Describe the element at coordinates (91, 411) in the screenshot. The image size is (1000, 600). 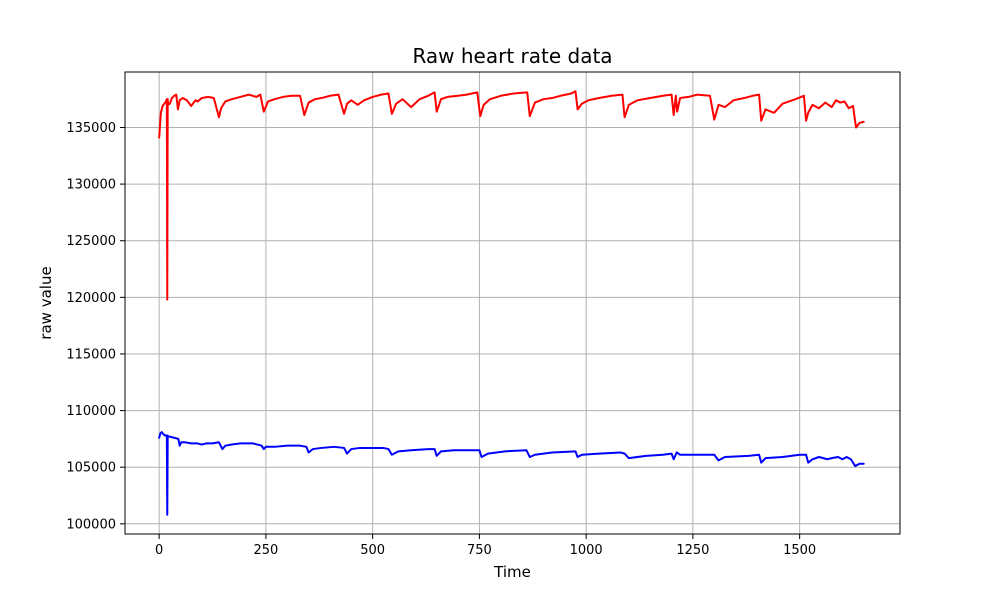
I see `y-tick-label-2: 110000` at that location.